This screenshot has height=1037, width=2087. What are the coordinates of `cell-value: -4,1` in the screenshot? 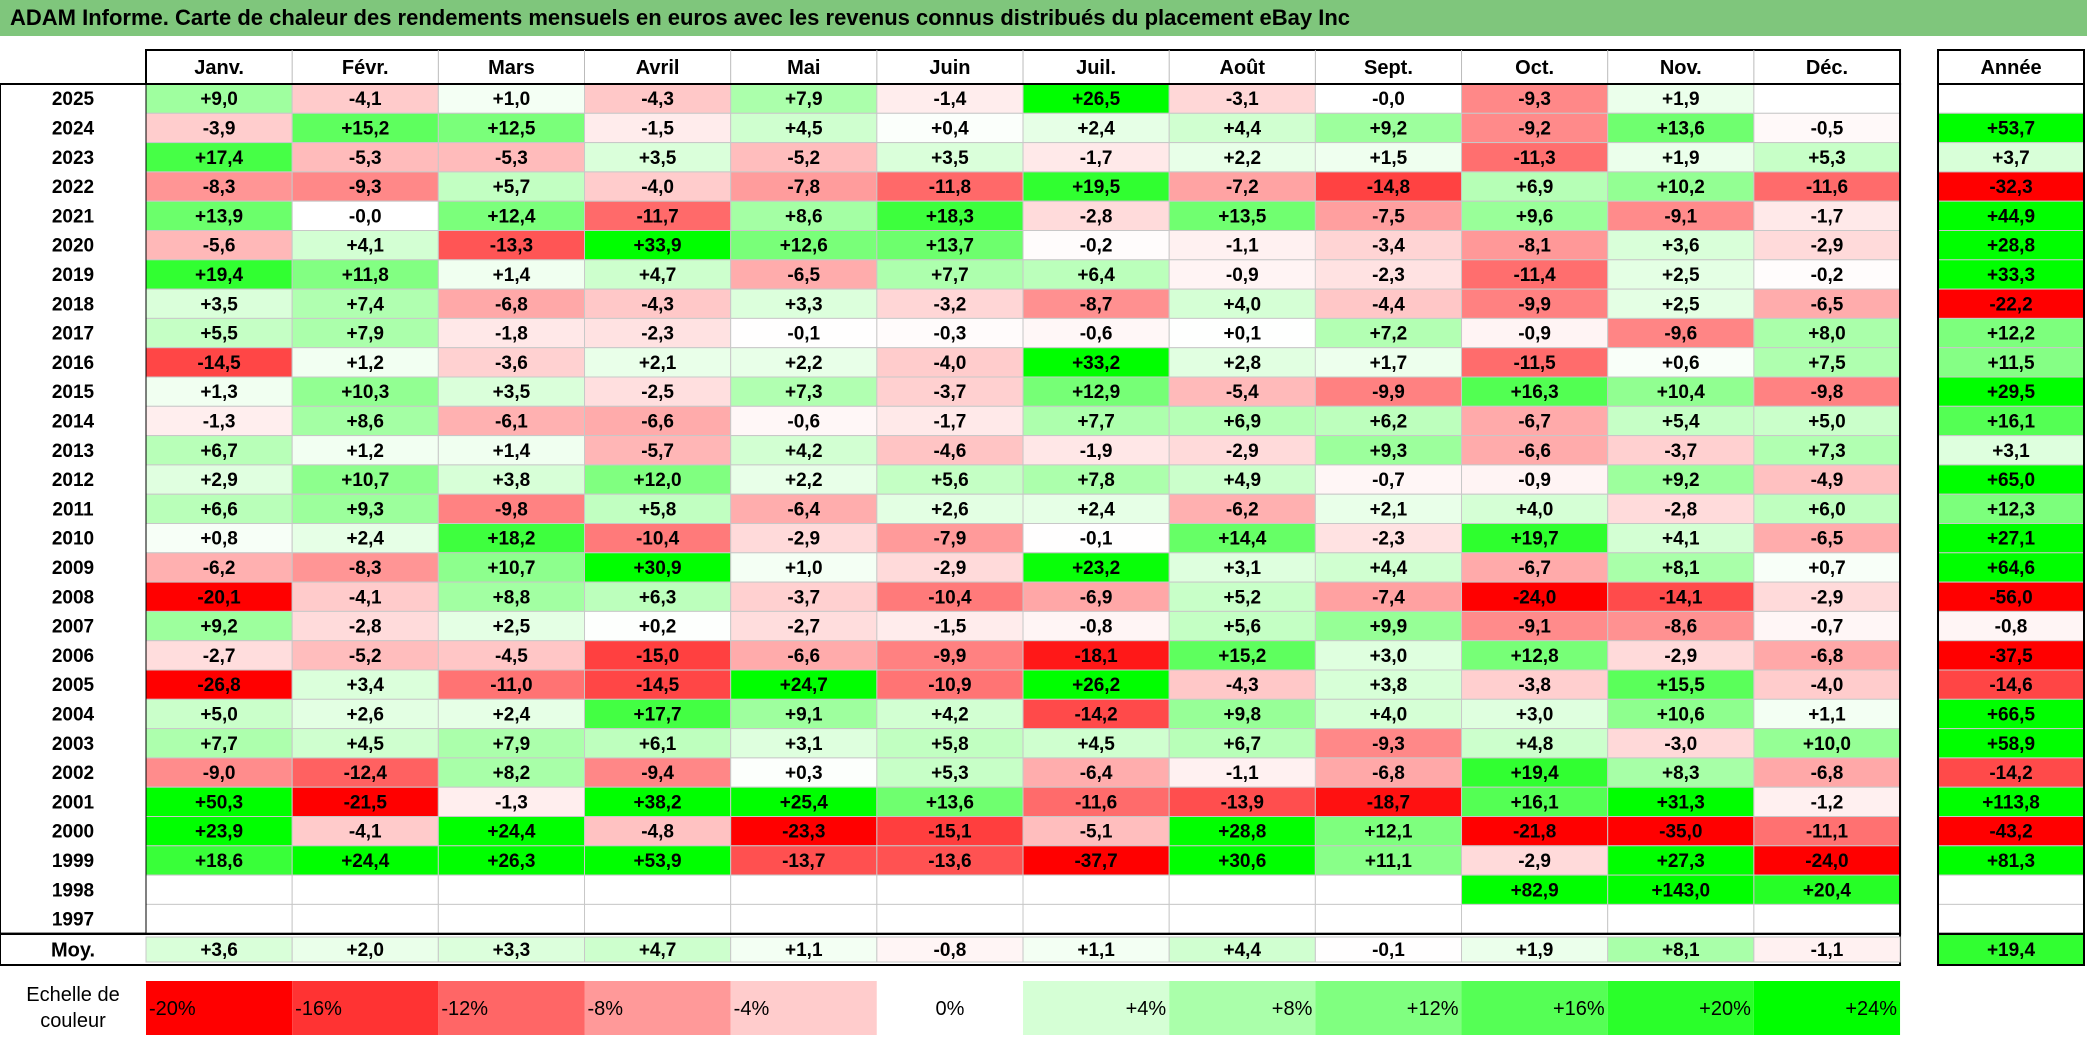 It's located at (365, 832).